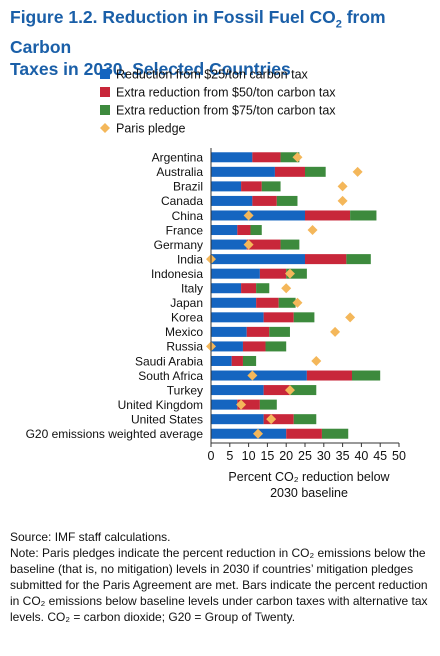  I want to click on x-axis-label-line2: 2030 baseline, so click(309, 493).